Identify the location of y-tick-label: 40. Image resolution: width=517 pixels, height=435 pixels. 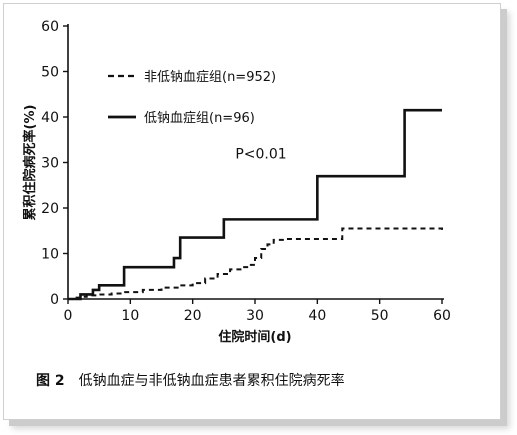
(50, 118).